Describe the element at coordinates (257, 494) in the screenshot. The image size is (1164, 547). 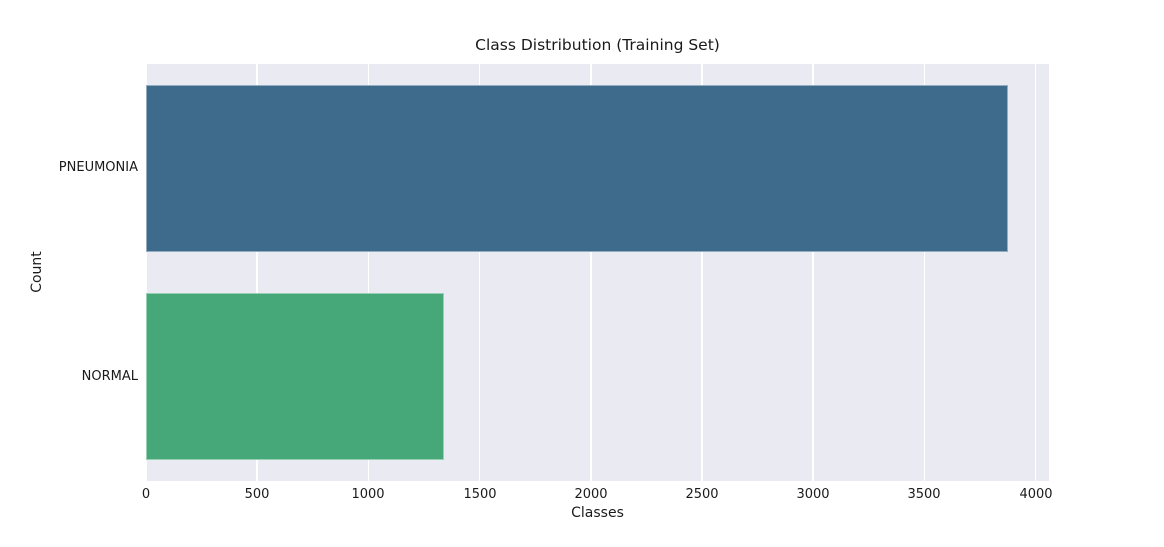
I see `x-tick-label-500: 500` at that location.